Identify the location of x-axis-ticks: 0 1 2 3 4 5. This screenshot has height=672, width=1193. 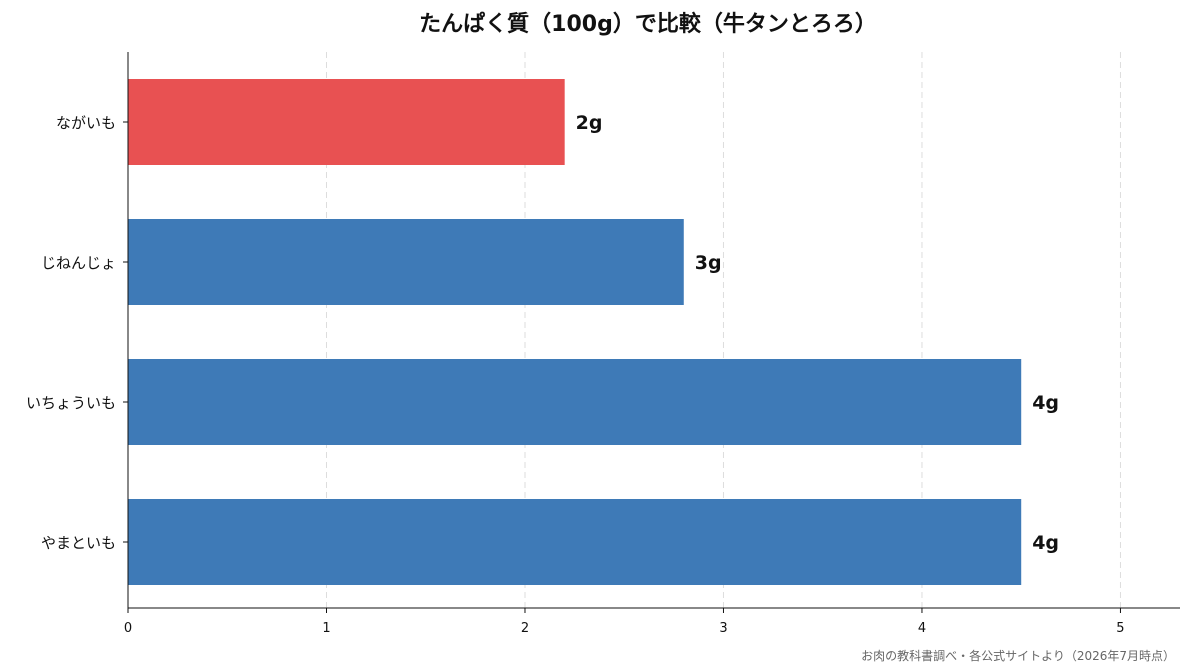
(624, 622).